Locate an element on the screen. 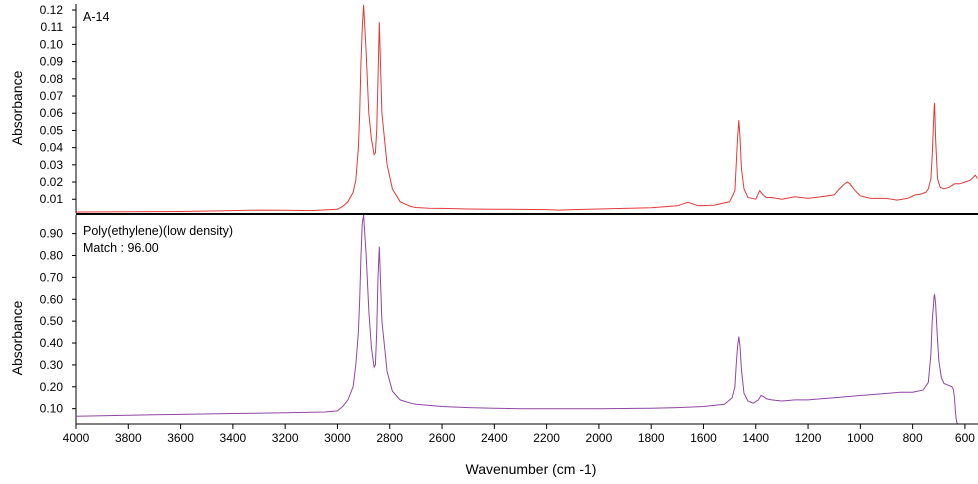 The height and width of the screenshot is (484, 978). x-tick-label: 1200 is located at coordinates (808, 438).